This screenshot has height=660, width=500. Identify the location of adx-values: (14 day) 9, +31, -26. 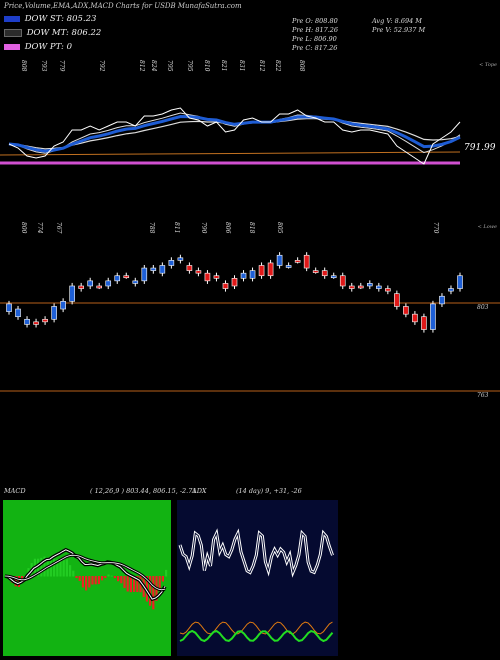
(269, 491).